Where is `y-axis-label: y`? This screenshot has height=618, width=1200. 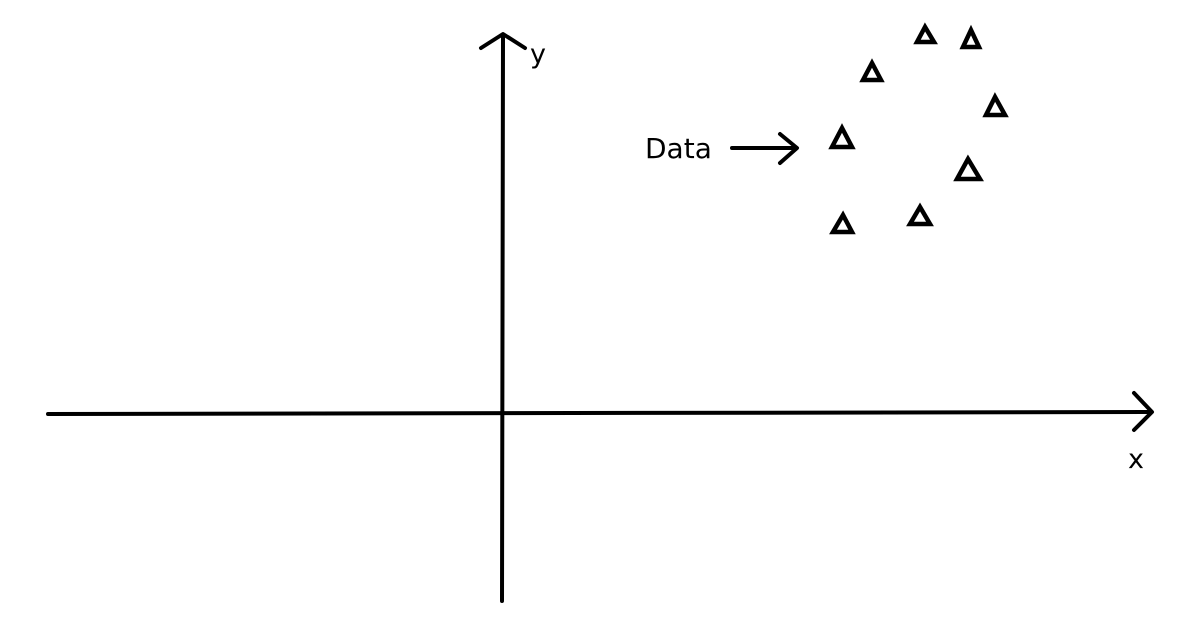 y-axis-label: y is located at coordinates (538, 54).